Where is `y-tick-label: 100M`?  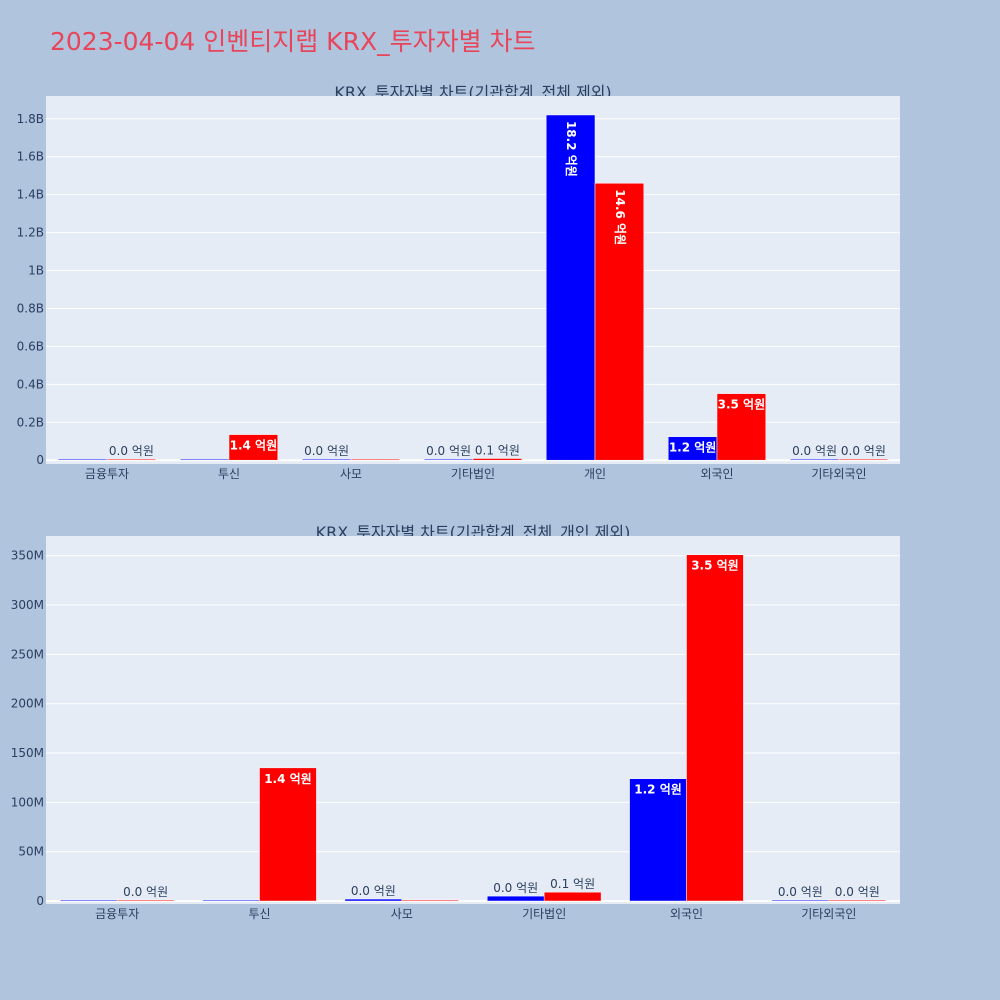
y-tick-label: 100M is located at coordinates (27, 802).